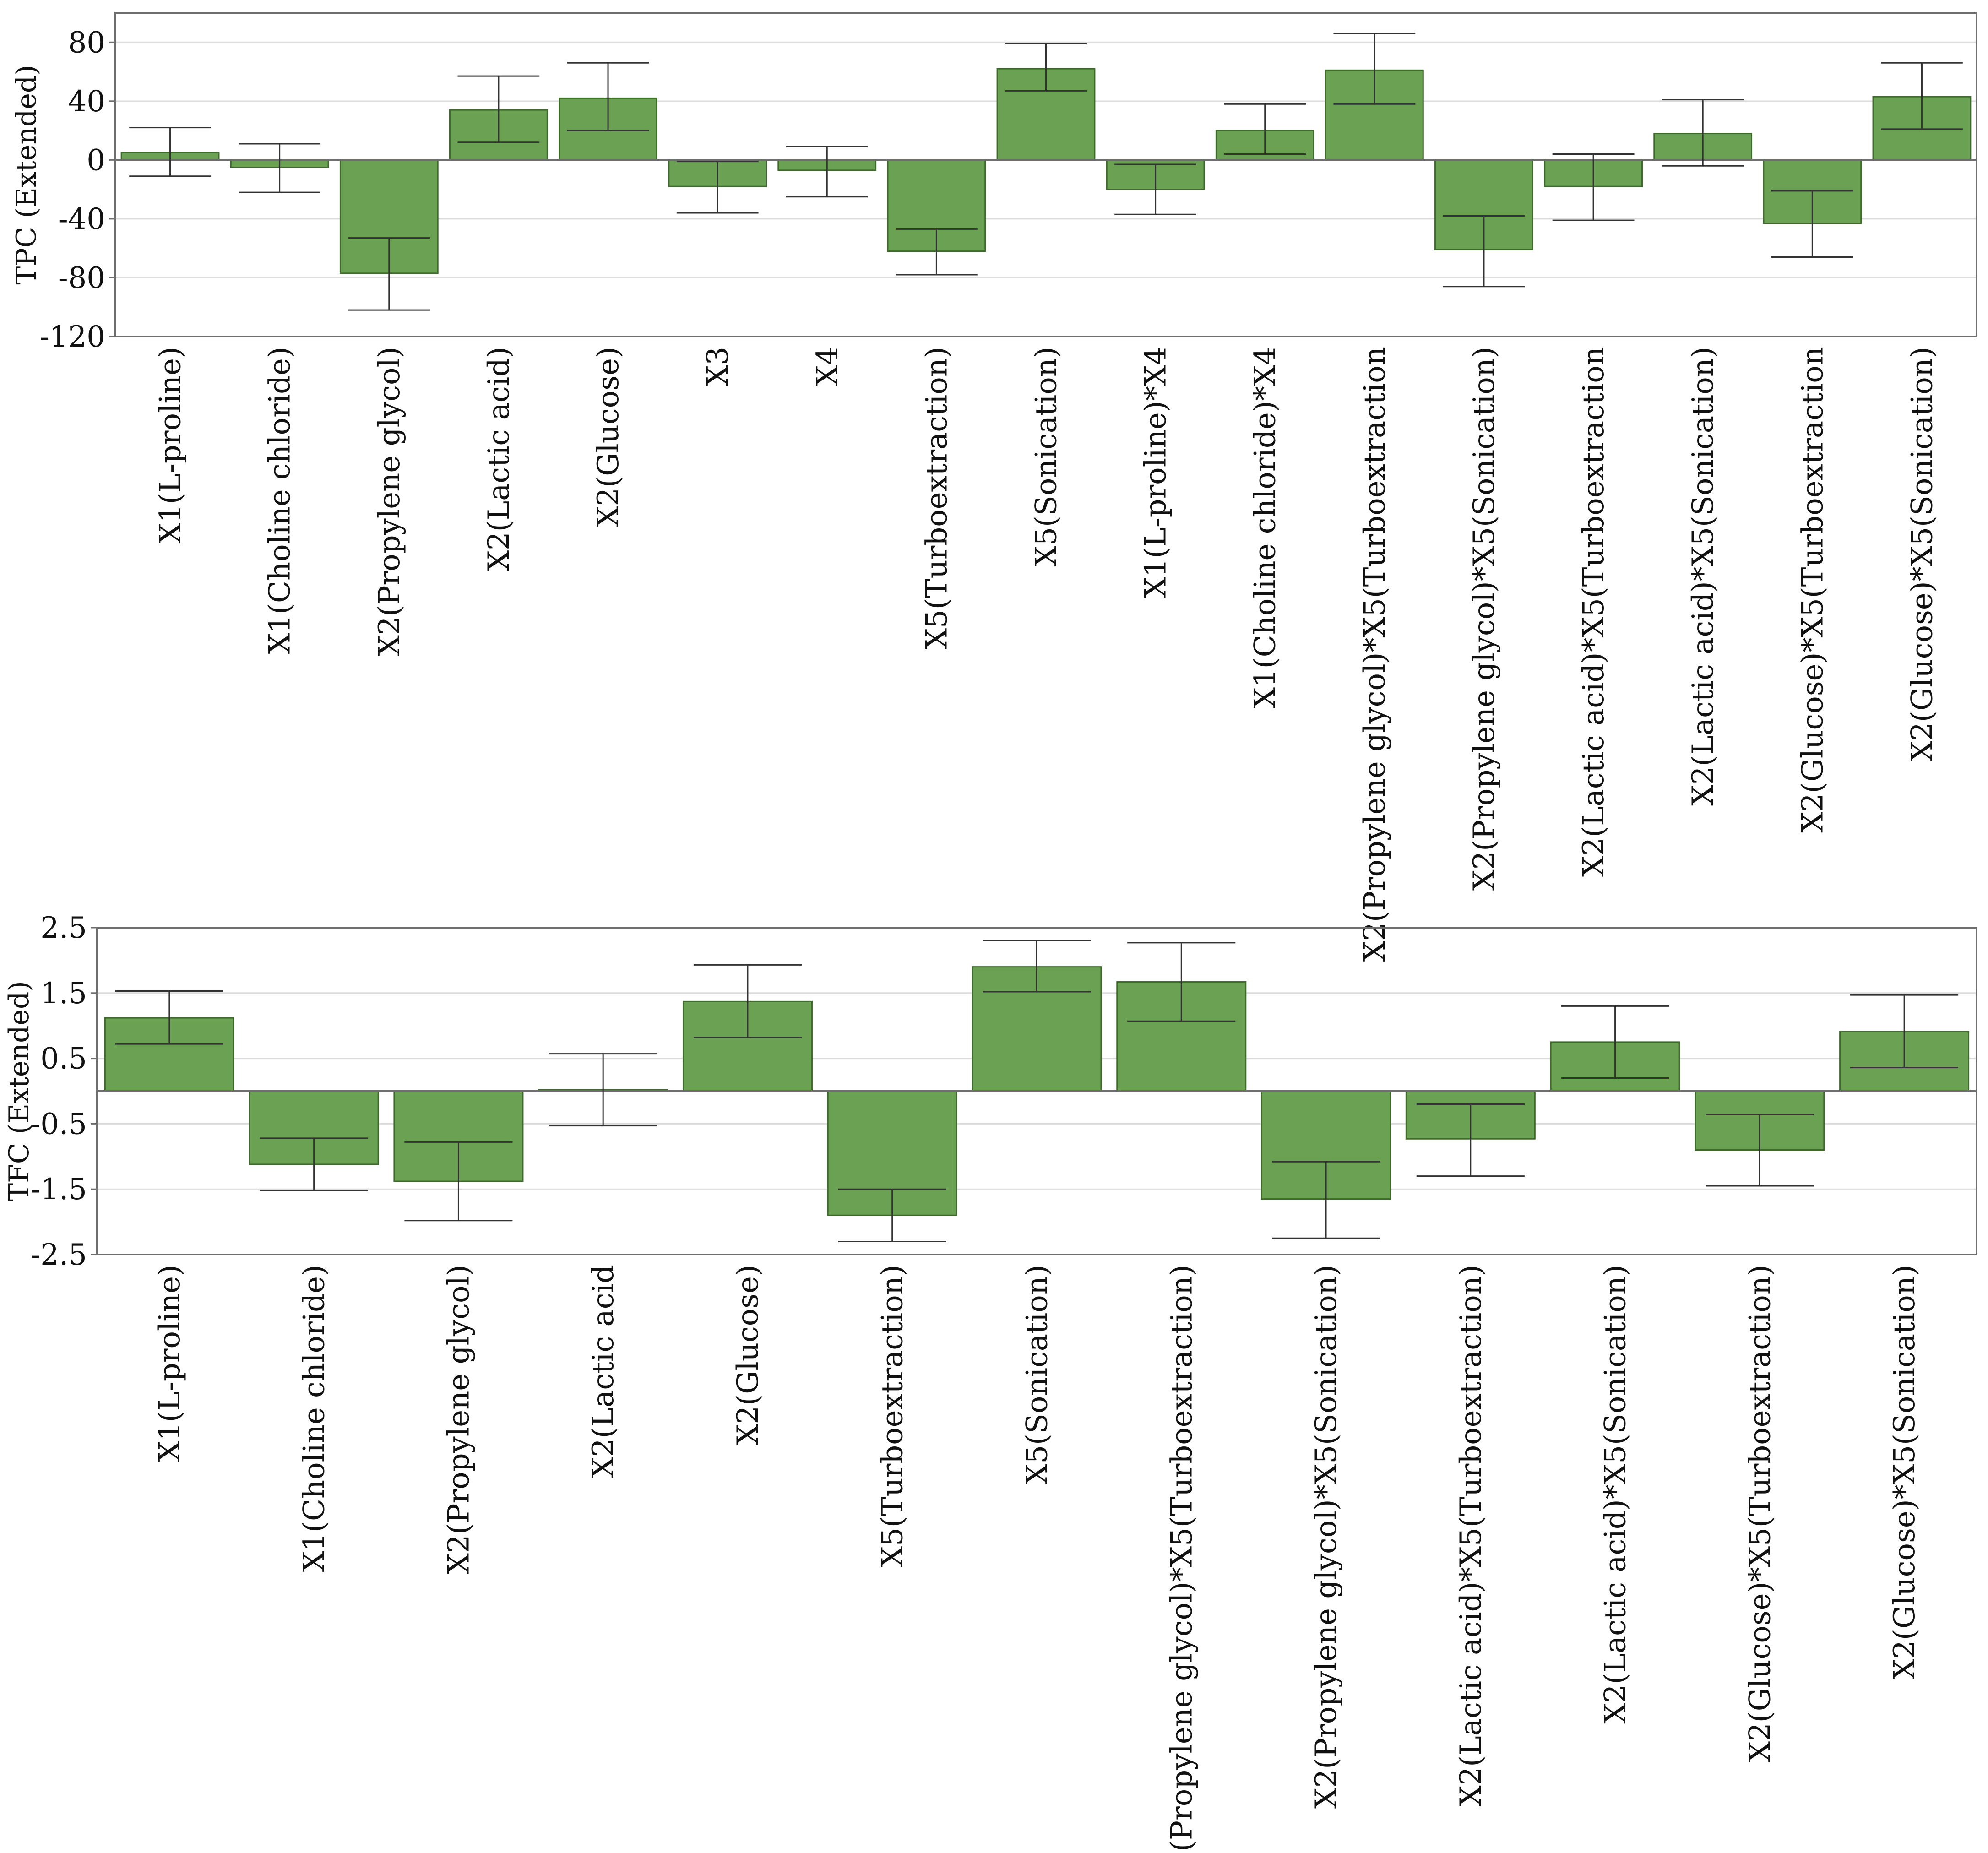 This screenshot has height=1853, width=1988. Describe the element at coordinates (59, 1124) in the screenshot. I see `y-tick-label: -0.5` at that location.